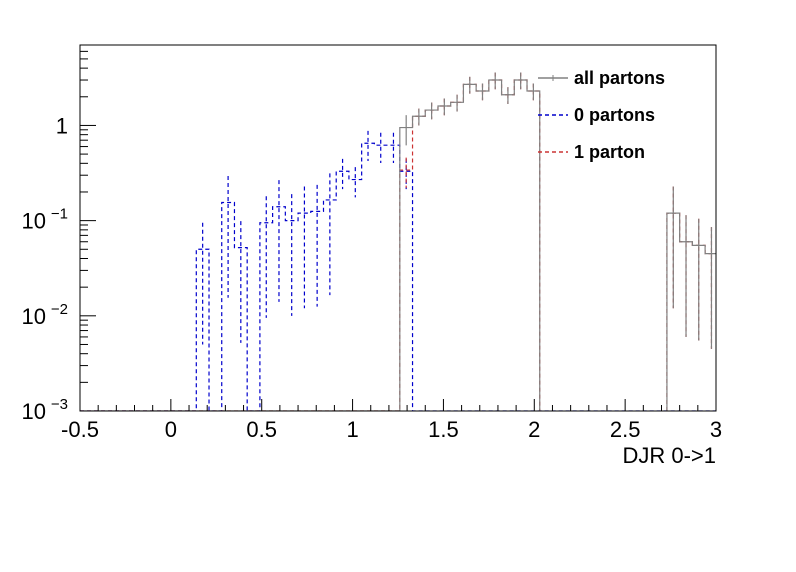  Describe the element at coordinates (62, 125) in the screenshot. I see `y-tick-label: 1` at that location.